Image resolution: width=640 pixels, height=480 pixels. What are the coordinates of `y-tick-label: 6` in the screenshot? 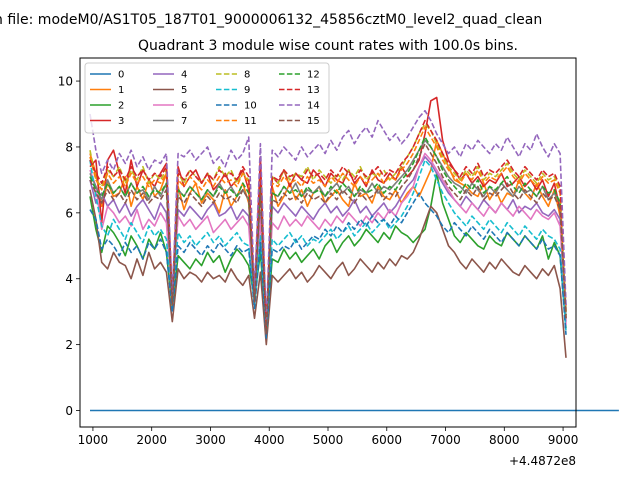 It's located at (69, 213).